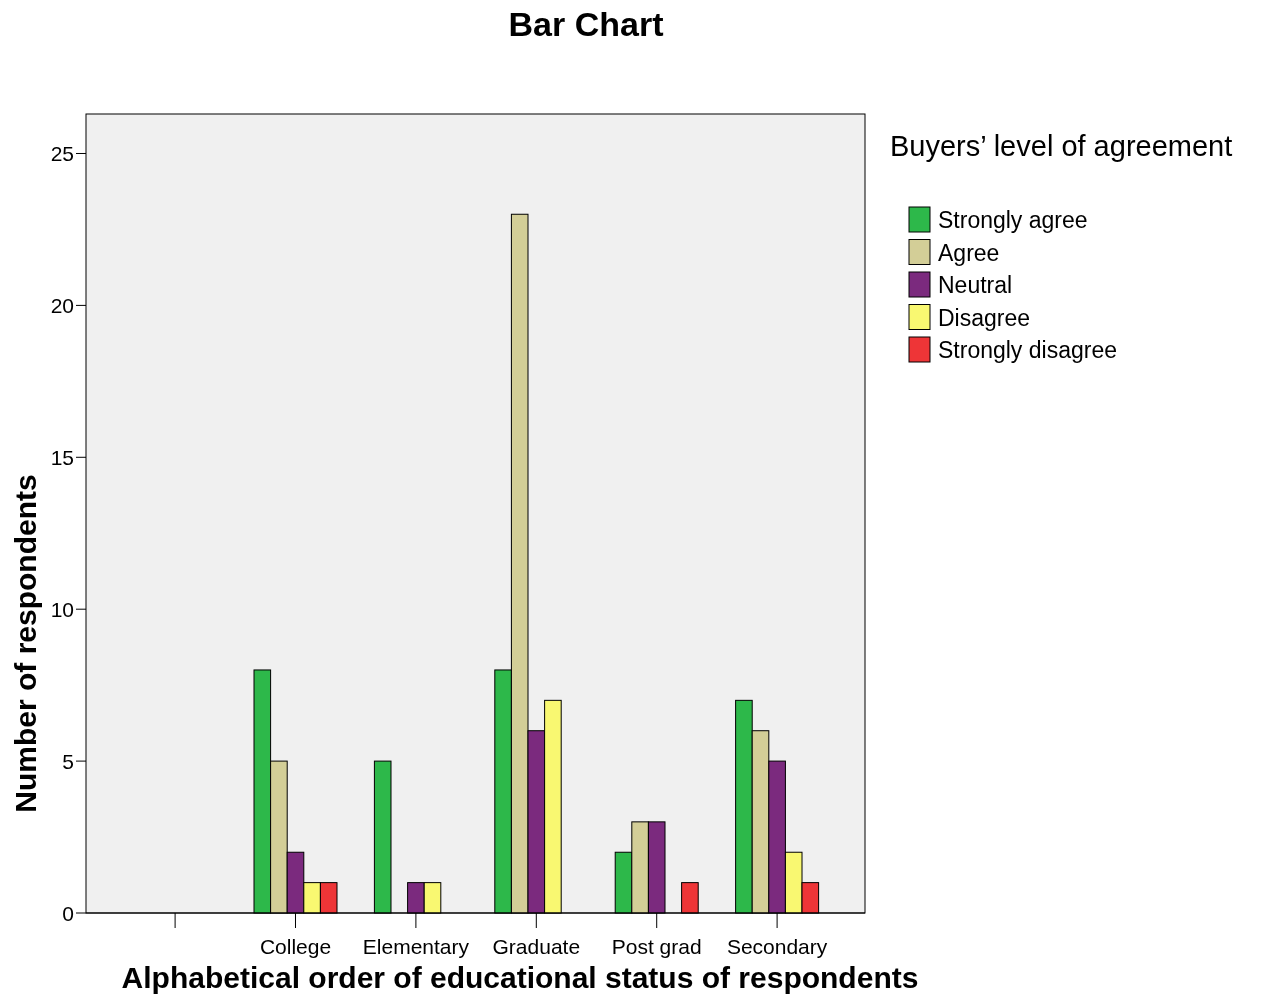 This screenshot has height=997, width=1285. I want to click on y-axis-title: Number of respondents, so click(25, 643).